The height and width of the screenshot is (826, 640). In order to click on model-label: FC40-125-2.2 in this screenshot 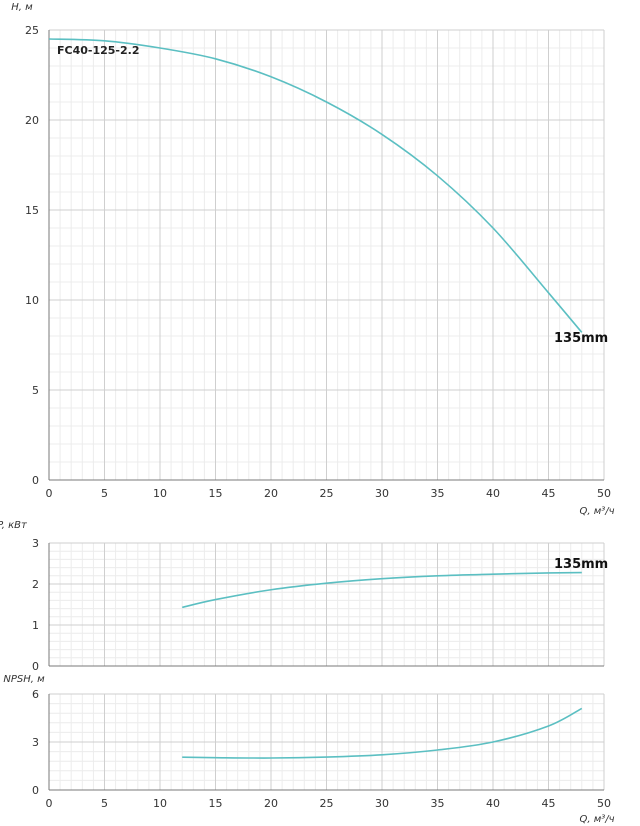, I will do `click(98, 50)`.